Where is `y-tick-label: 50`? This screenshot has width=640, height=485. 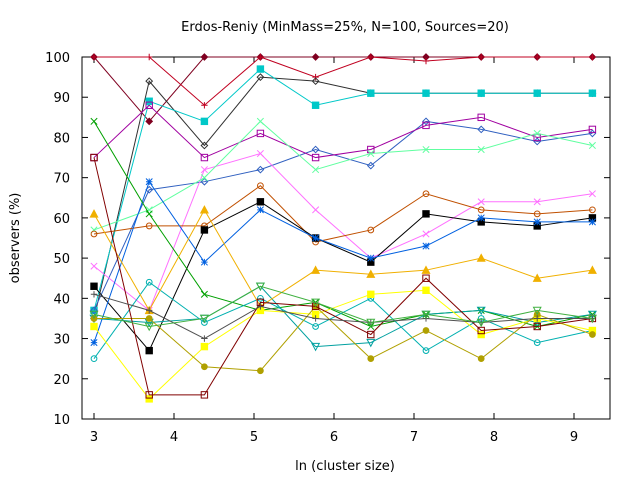
y-tick-label: 50 is located at coordinates (61, 259).